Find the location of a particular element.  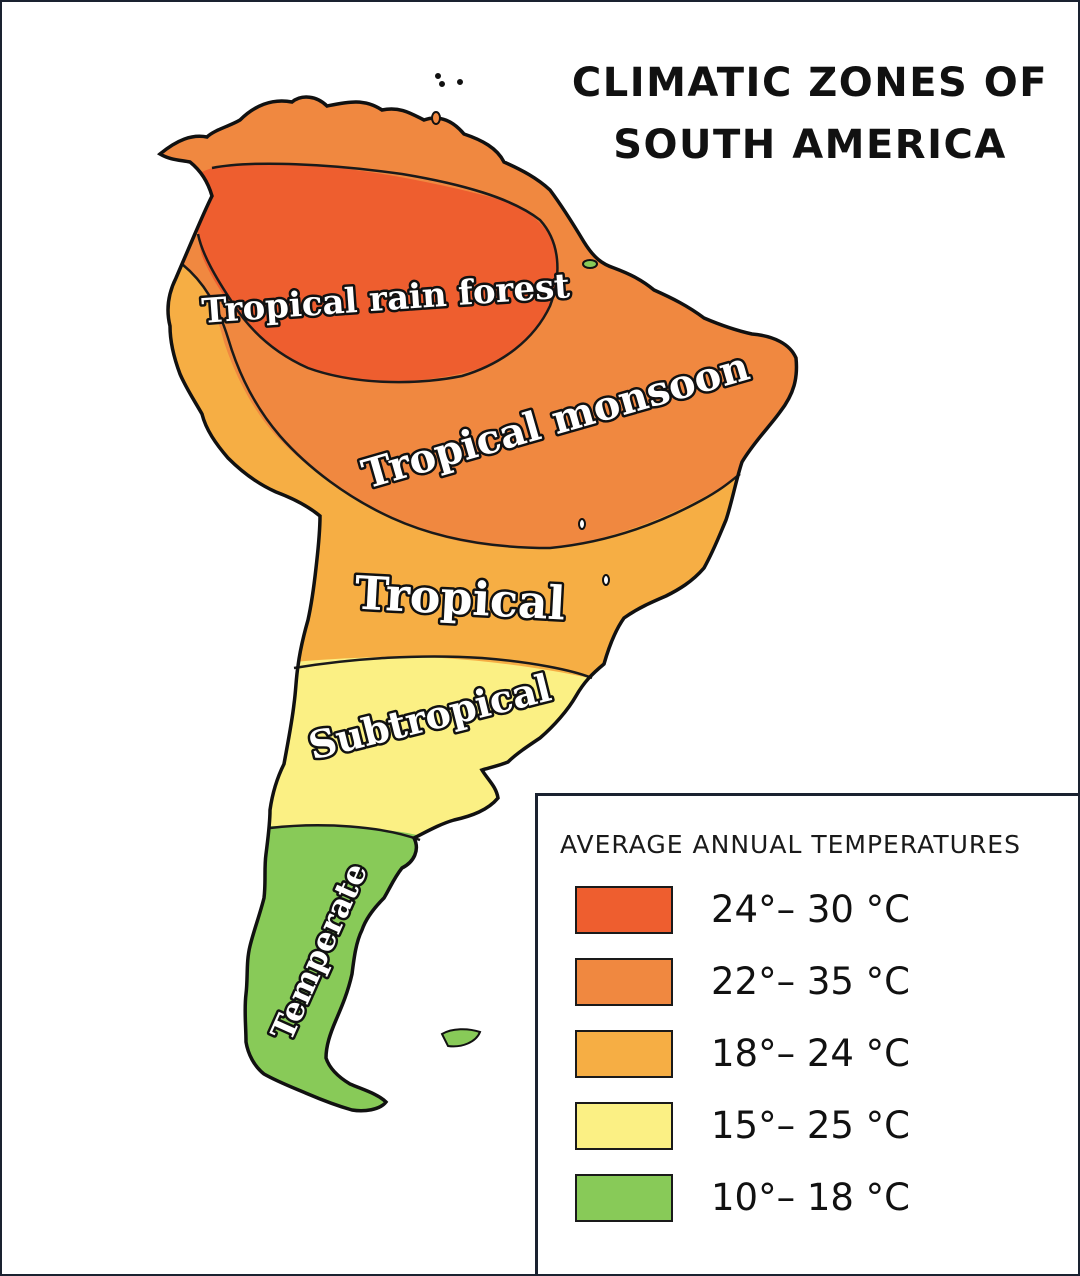

map-title: CLIMATIC ZONES OF SOUTH AMERICA is located at coordinates (810, 114).